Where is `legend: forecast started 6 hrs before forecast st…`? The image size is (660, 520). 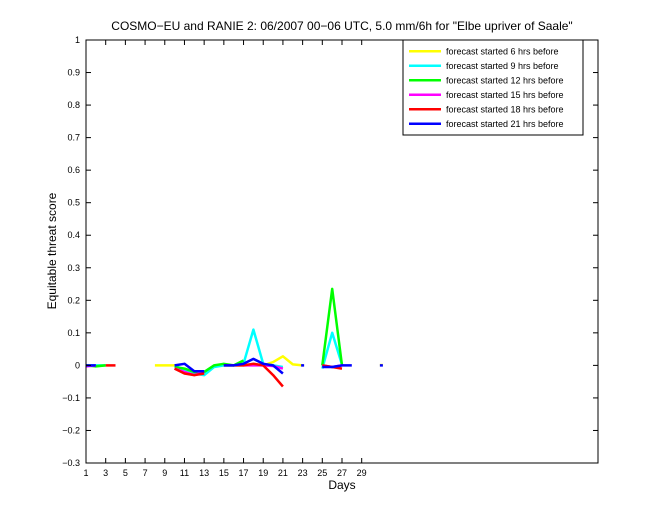 legend: forecast started 6 hrs before forecast st… is located at coordinates (493, 87).